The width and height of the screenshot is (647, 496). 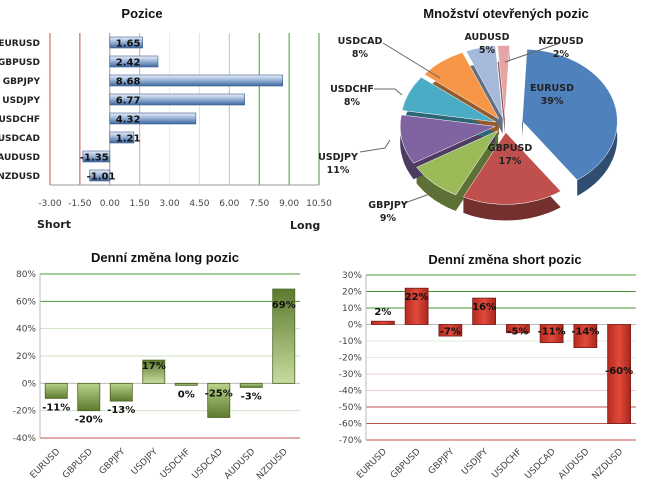 I want to click on y-tick-label: 80%, so click(x=26, y=275).